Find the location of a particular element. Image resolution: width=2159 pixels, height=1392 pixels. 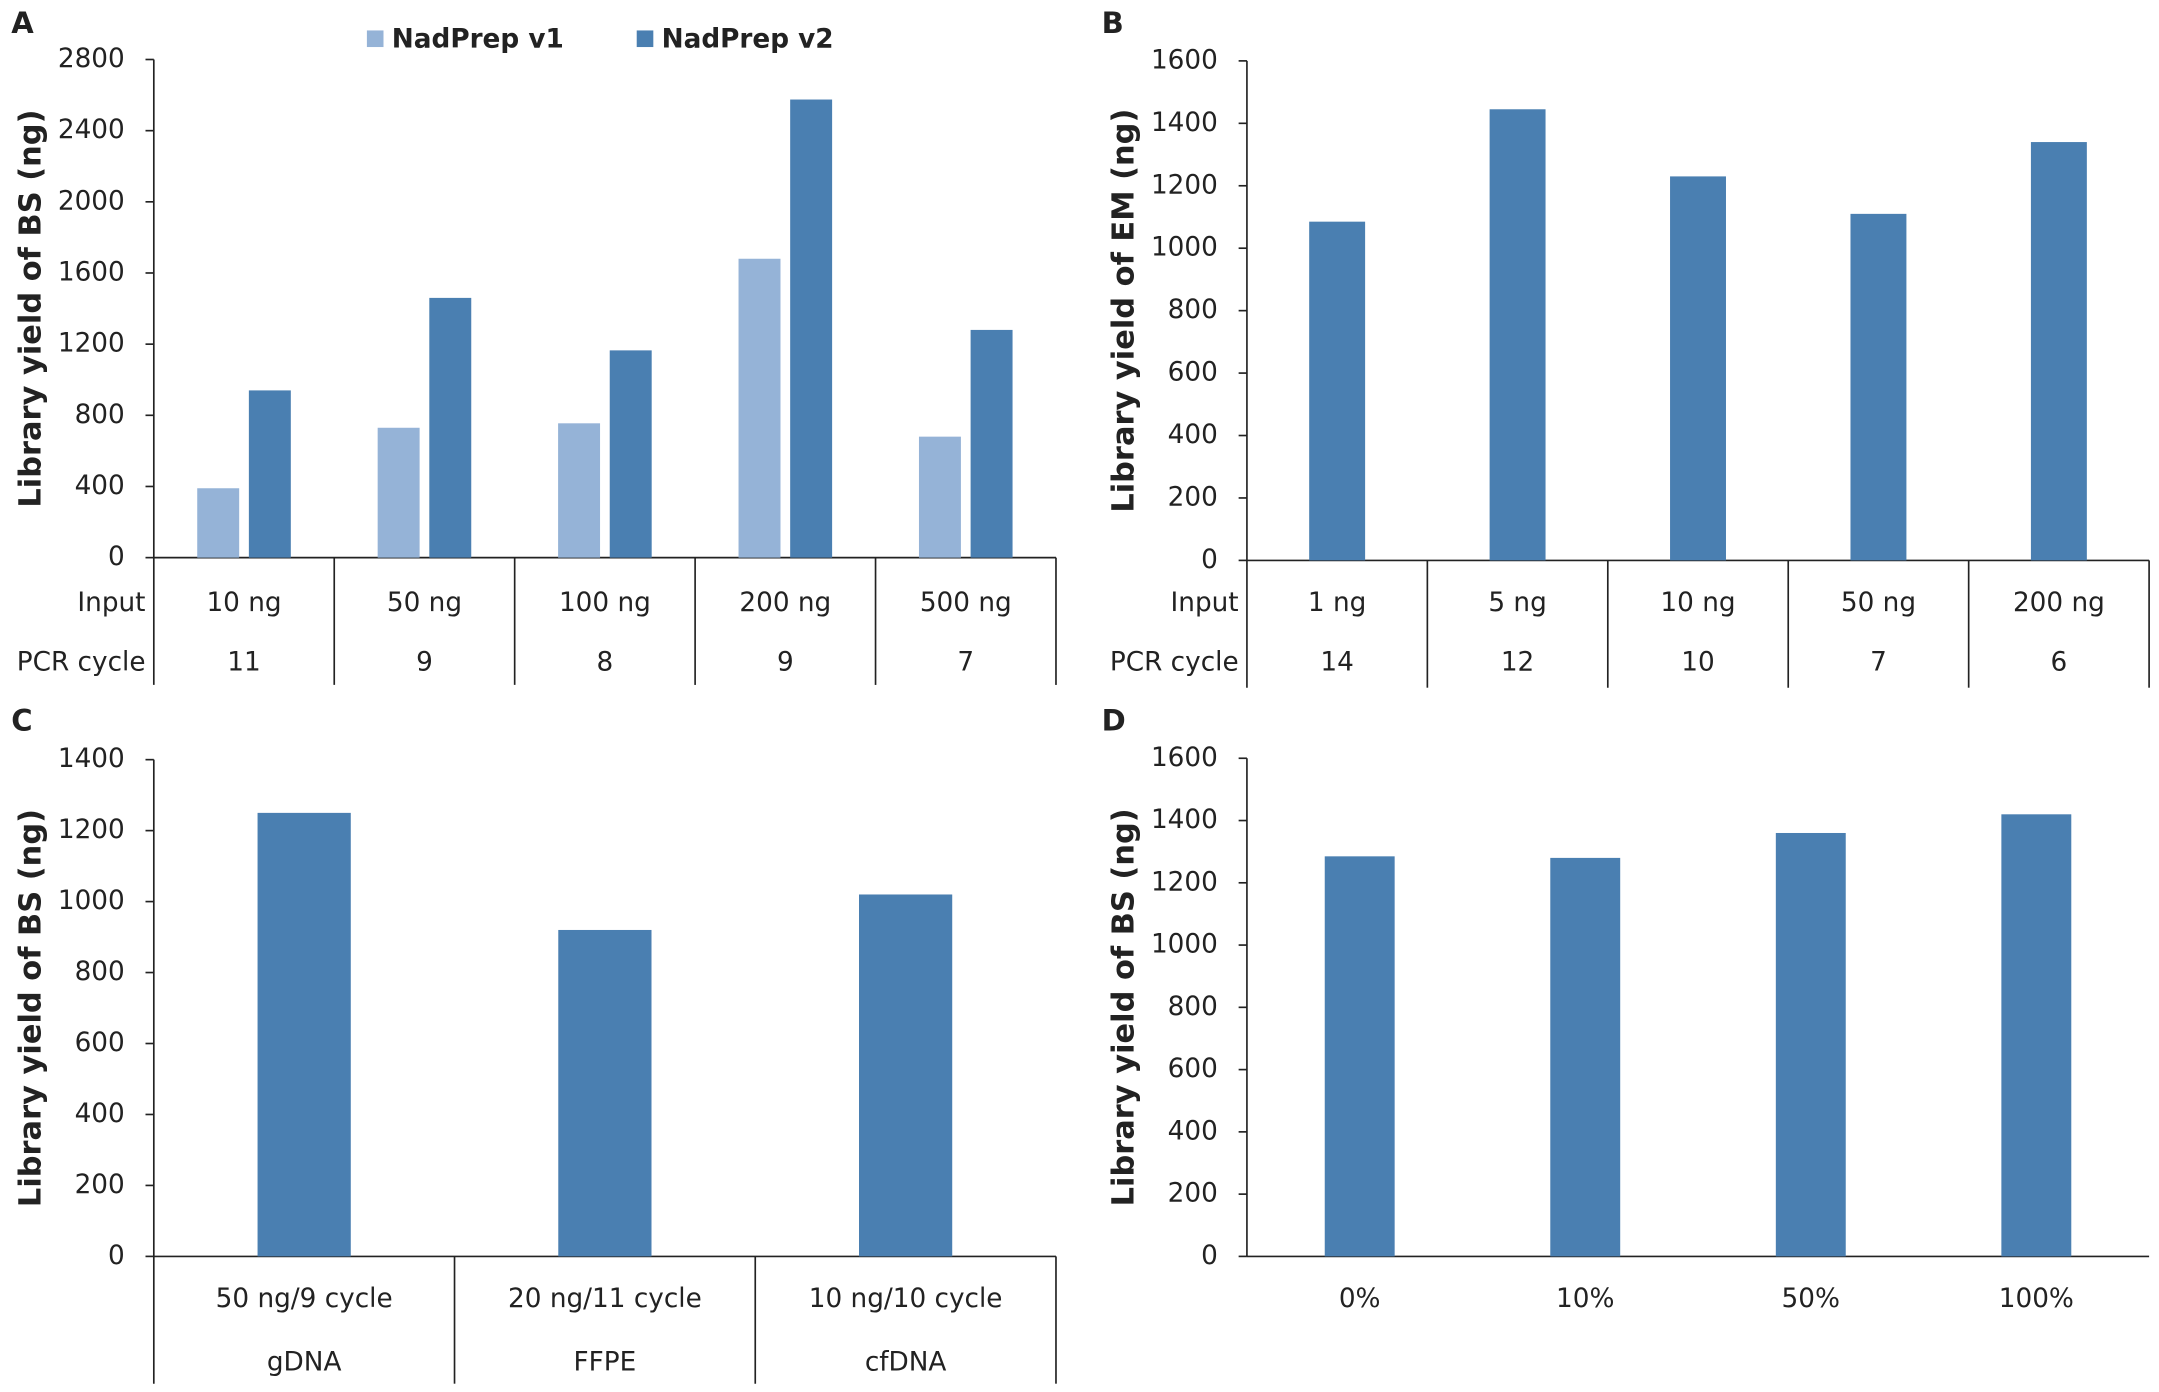

y-tick-label: 2000 is located at coordinates (91, 201).